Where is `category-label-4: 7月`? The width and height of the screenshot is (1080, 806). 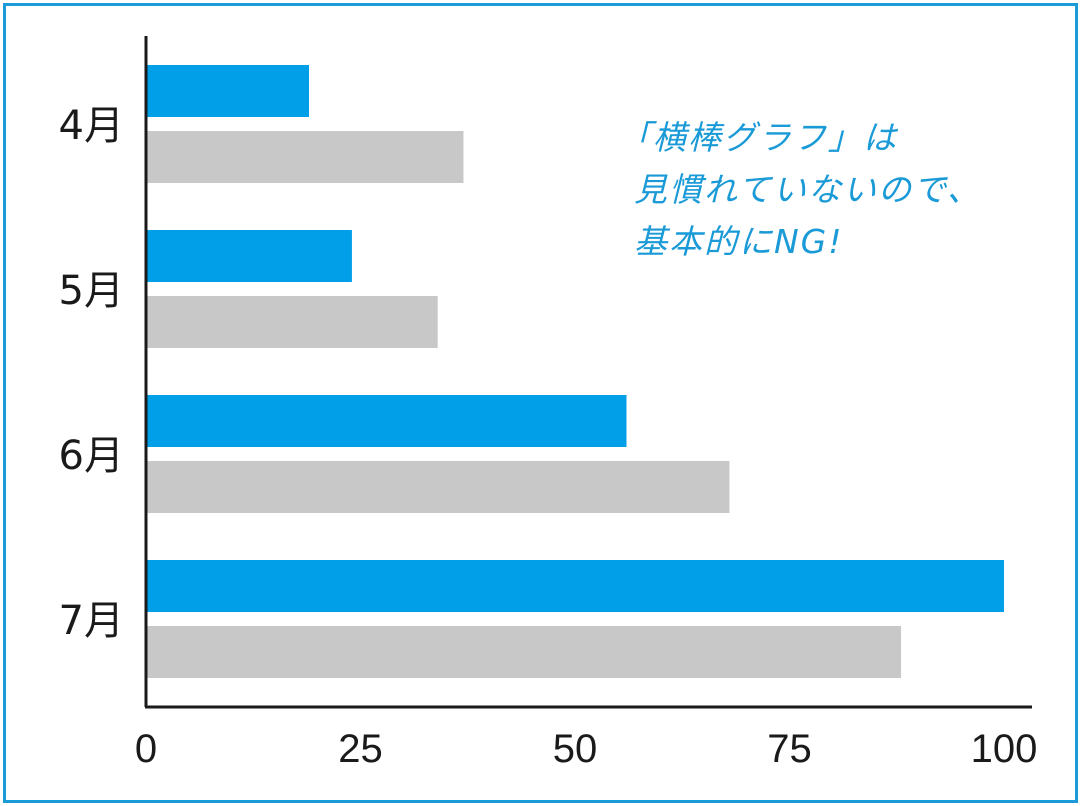 category-label-4: 7月 is located at coordinates (91, 621).